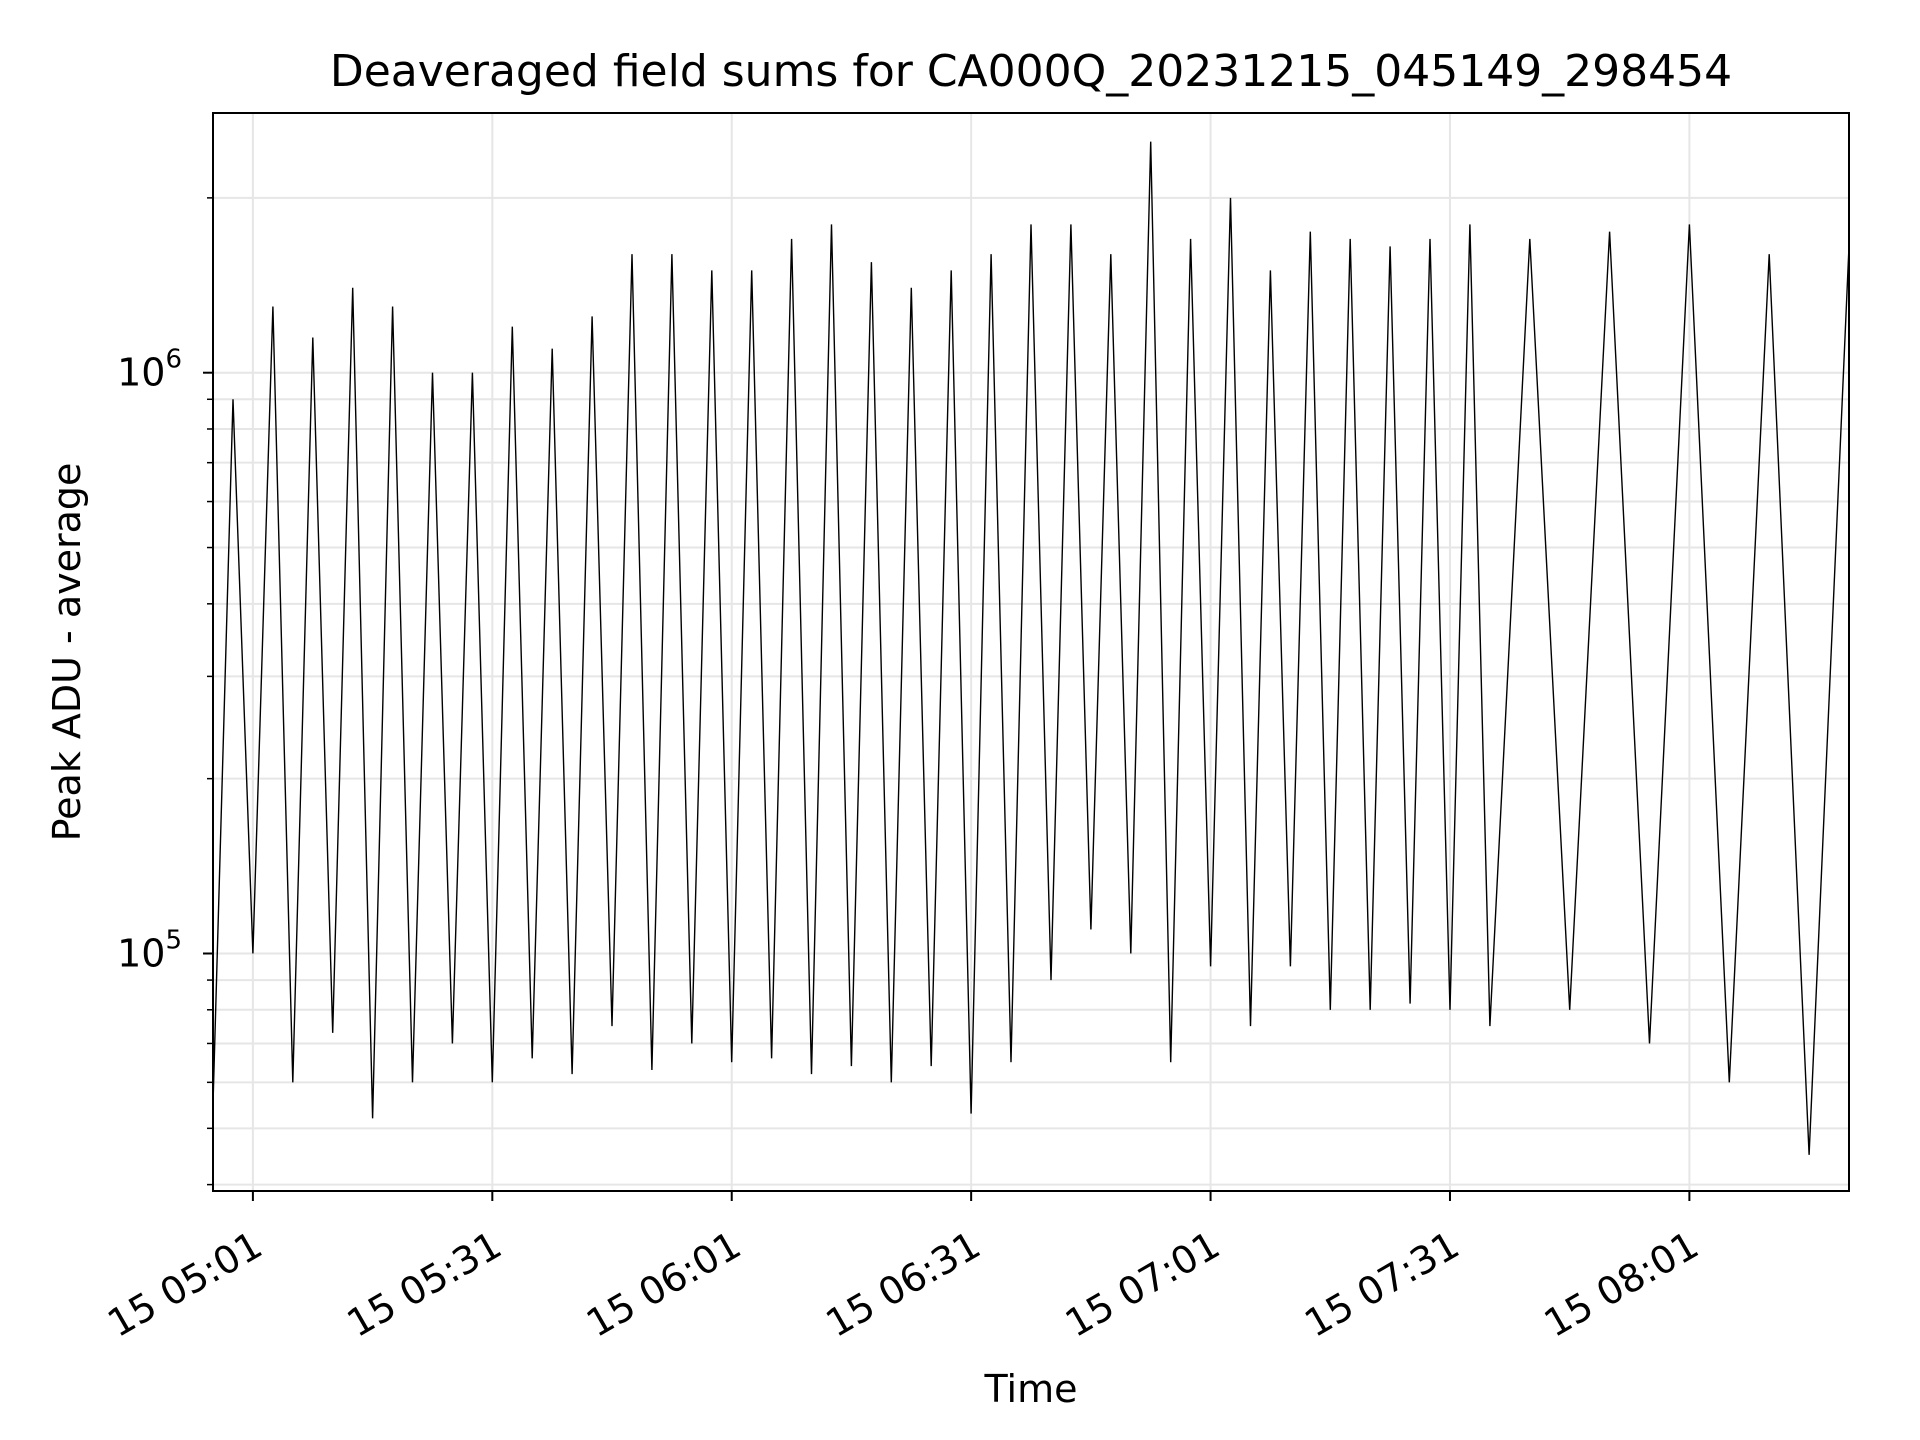  I want to click on y-tick-label: 105, so click(149, 950).